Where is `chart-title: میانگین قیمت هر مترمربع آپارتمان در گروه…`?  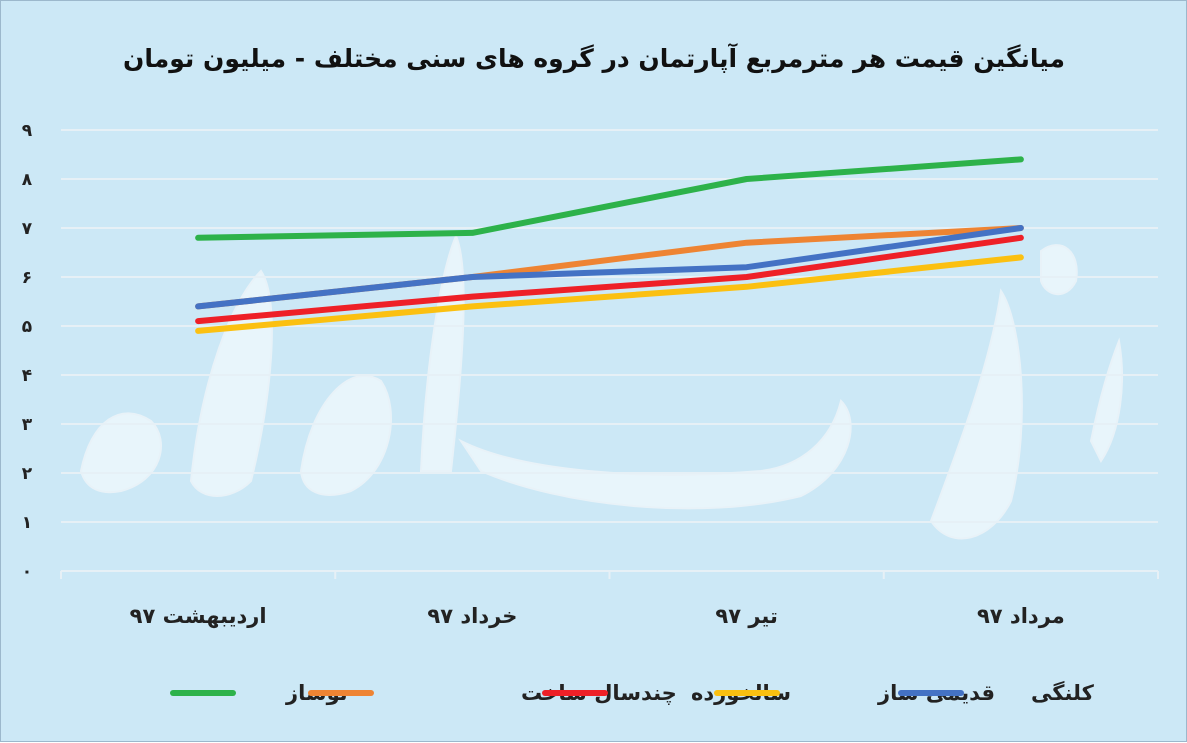 chart-title: میانگین قیمت هر مترمربع آپارتمان در گروه… is located at coordinates (594, 58).